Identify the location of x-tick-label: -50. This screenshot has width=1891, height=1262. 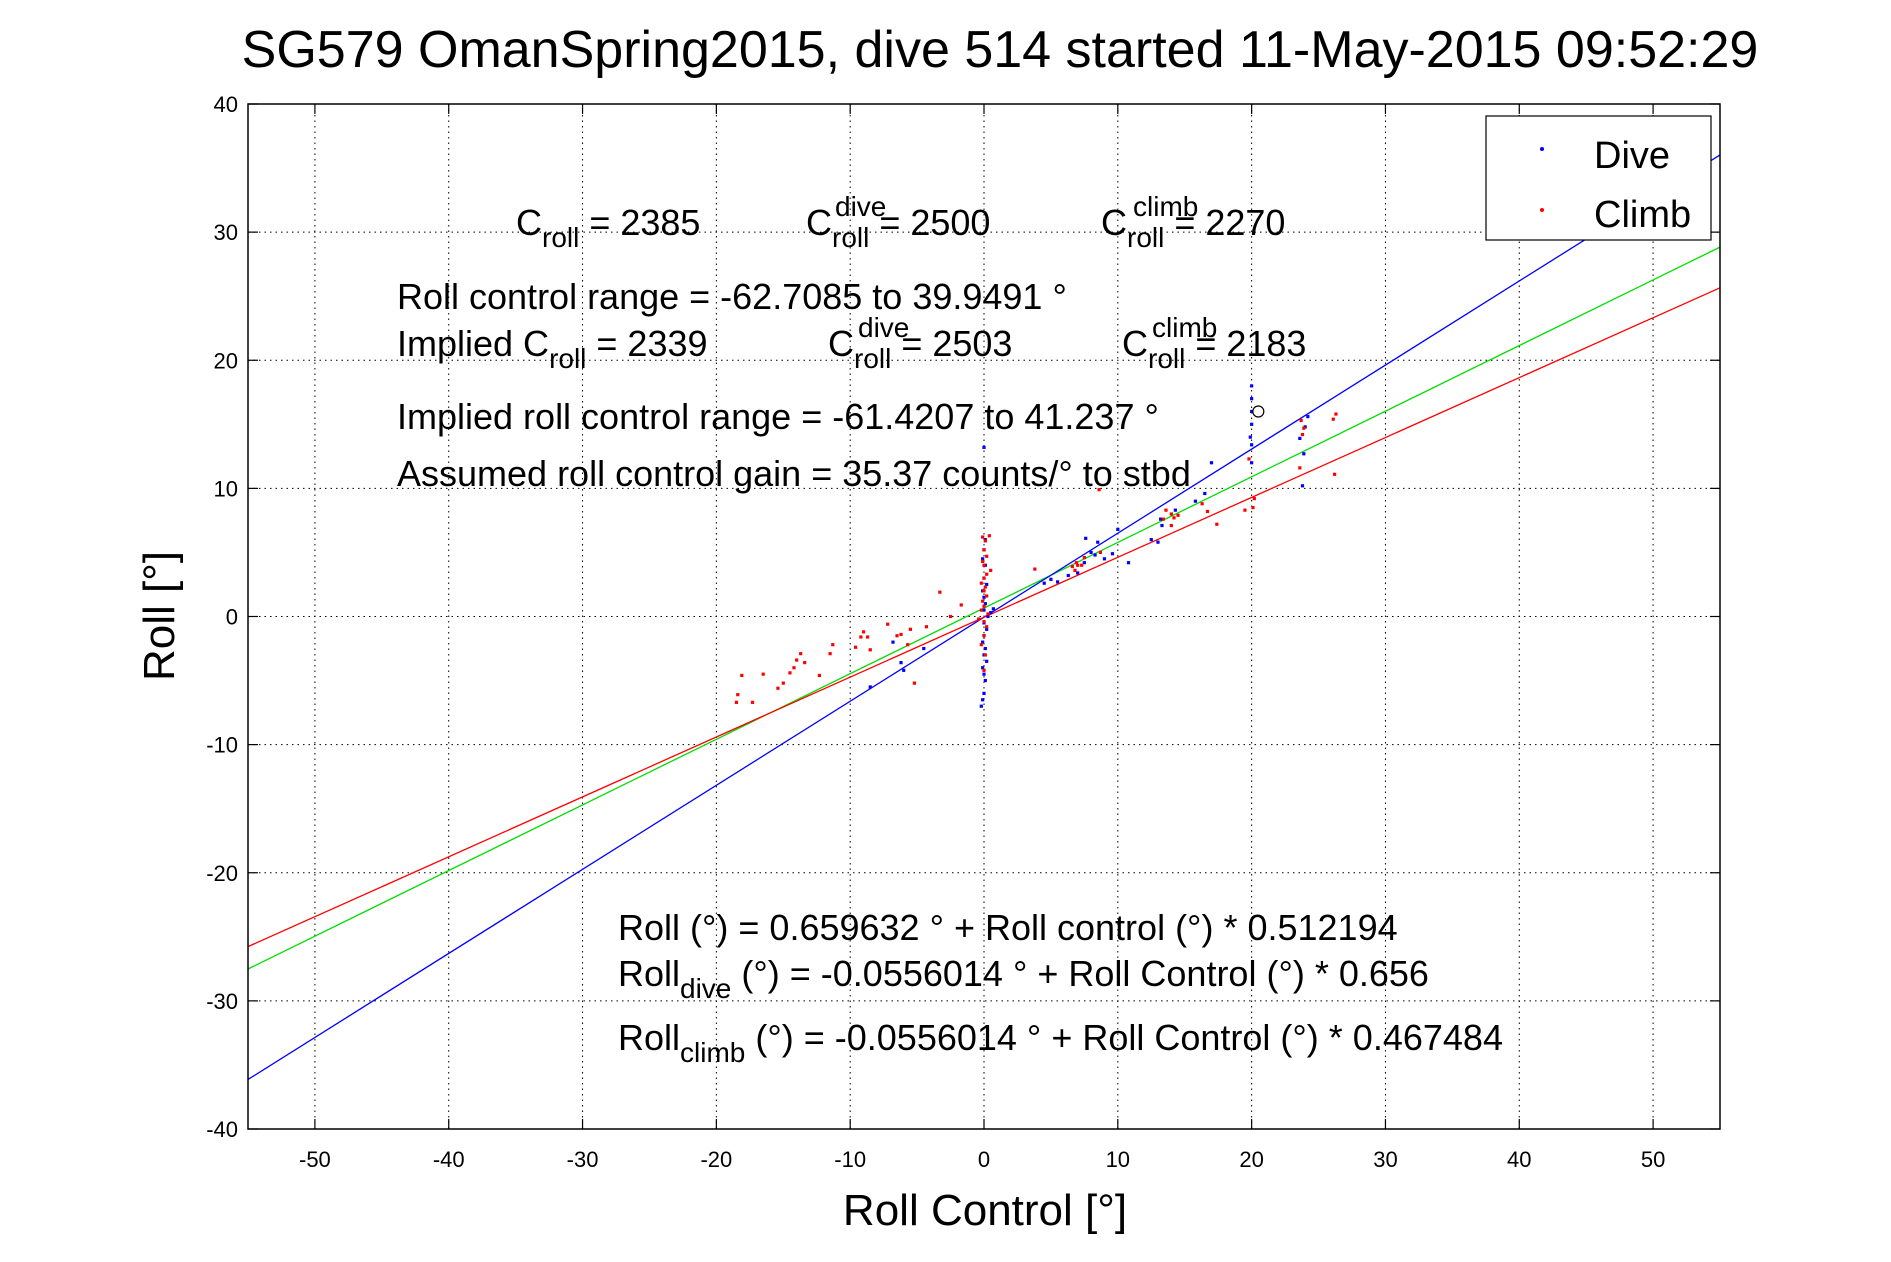
(315, 1159).